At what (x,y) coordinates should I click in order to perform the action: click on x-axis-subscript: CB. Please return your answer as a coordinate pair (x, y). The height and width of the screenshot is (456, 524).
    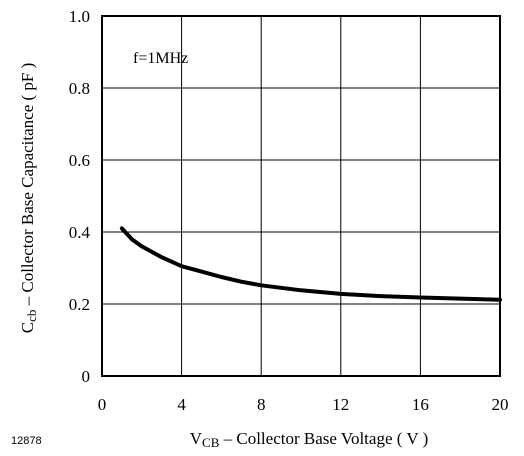
    Looking at the image, I should click on (211, 442).